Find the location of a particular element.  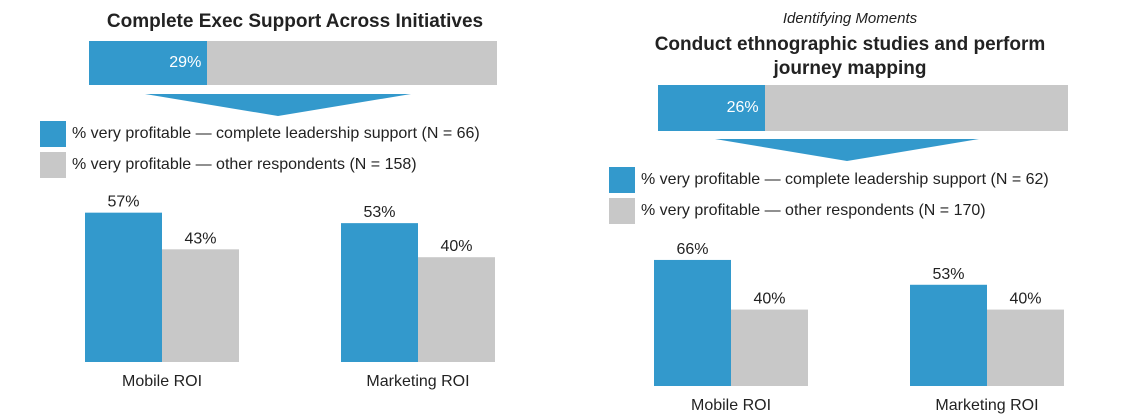

left-overall-bar: 29% is located at coordinates (293, 63).